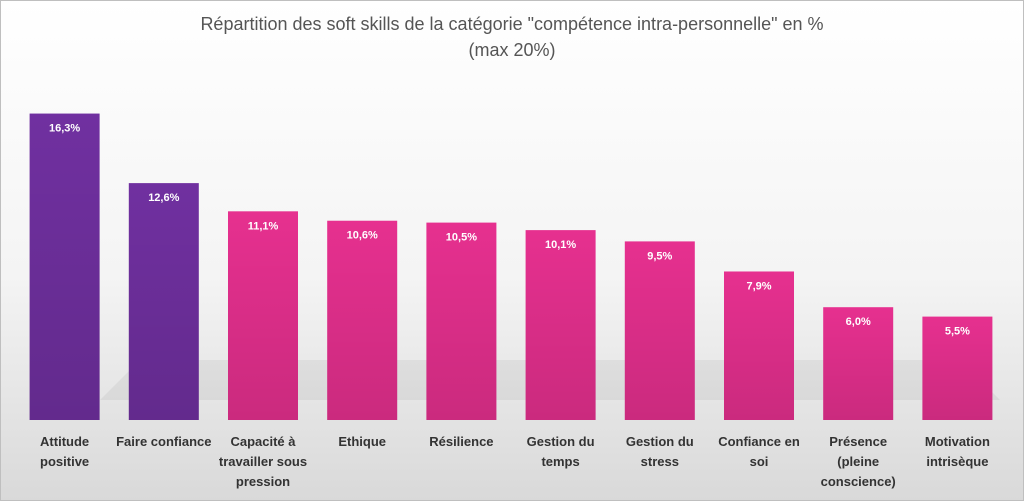  What do you see at coordinates (560, 451) in the screenshot?
I see `x-tick-label: Gestion du temps` at bounding box center [560, 451].